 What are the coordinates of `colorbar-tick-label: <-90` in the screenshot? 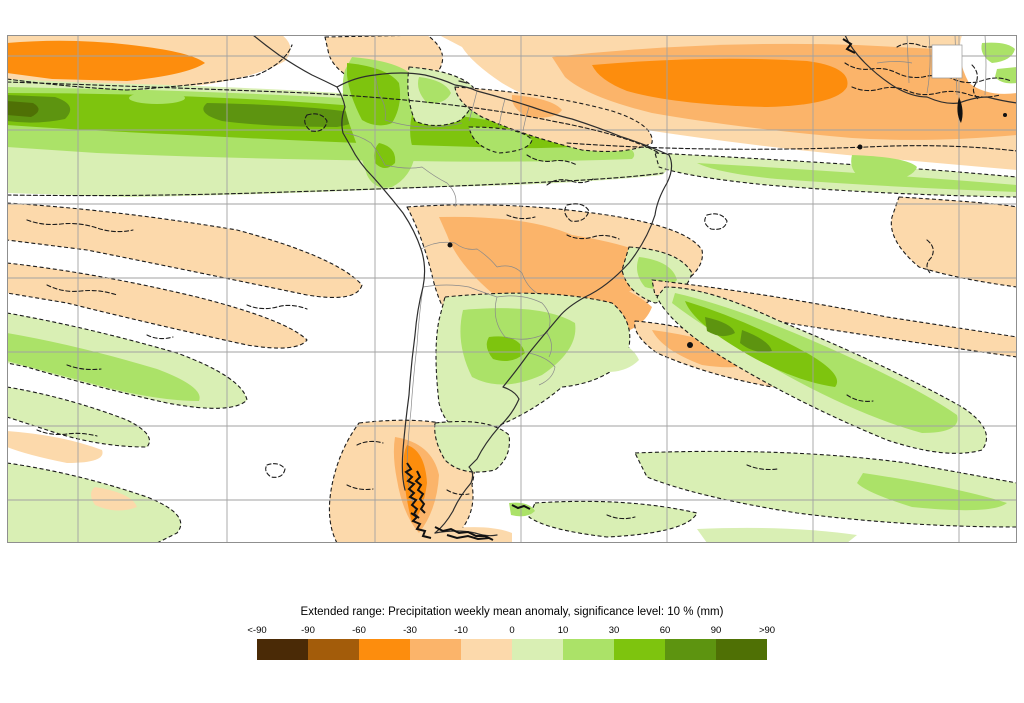 It's located at (257, 630).